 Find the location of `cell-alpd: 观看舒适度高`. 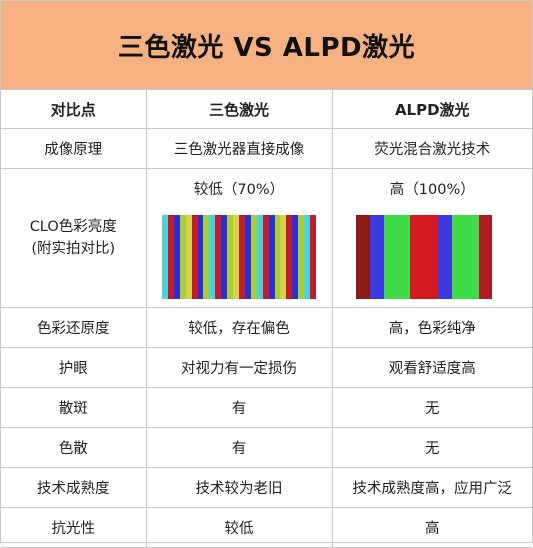

cell-alpd: 观看舒适度高 is located at coordinates (431, 367).